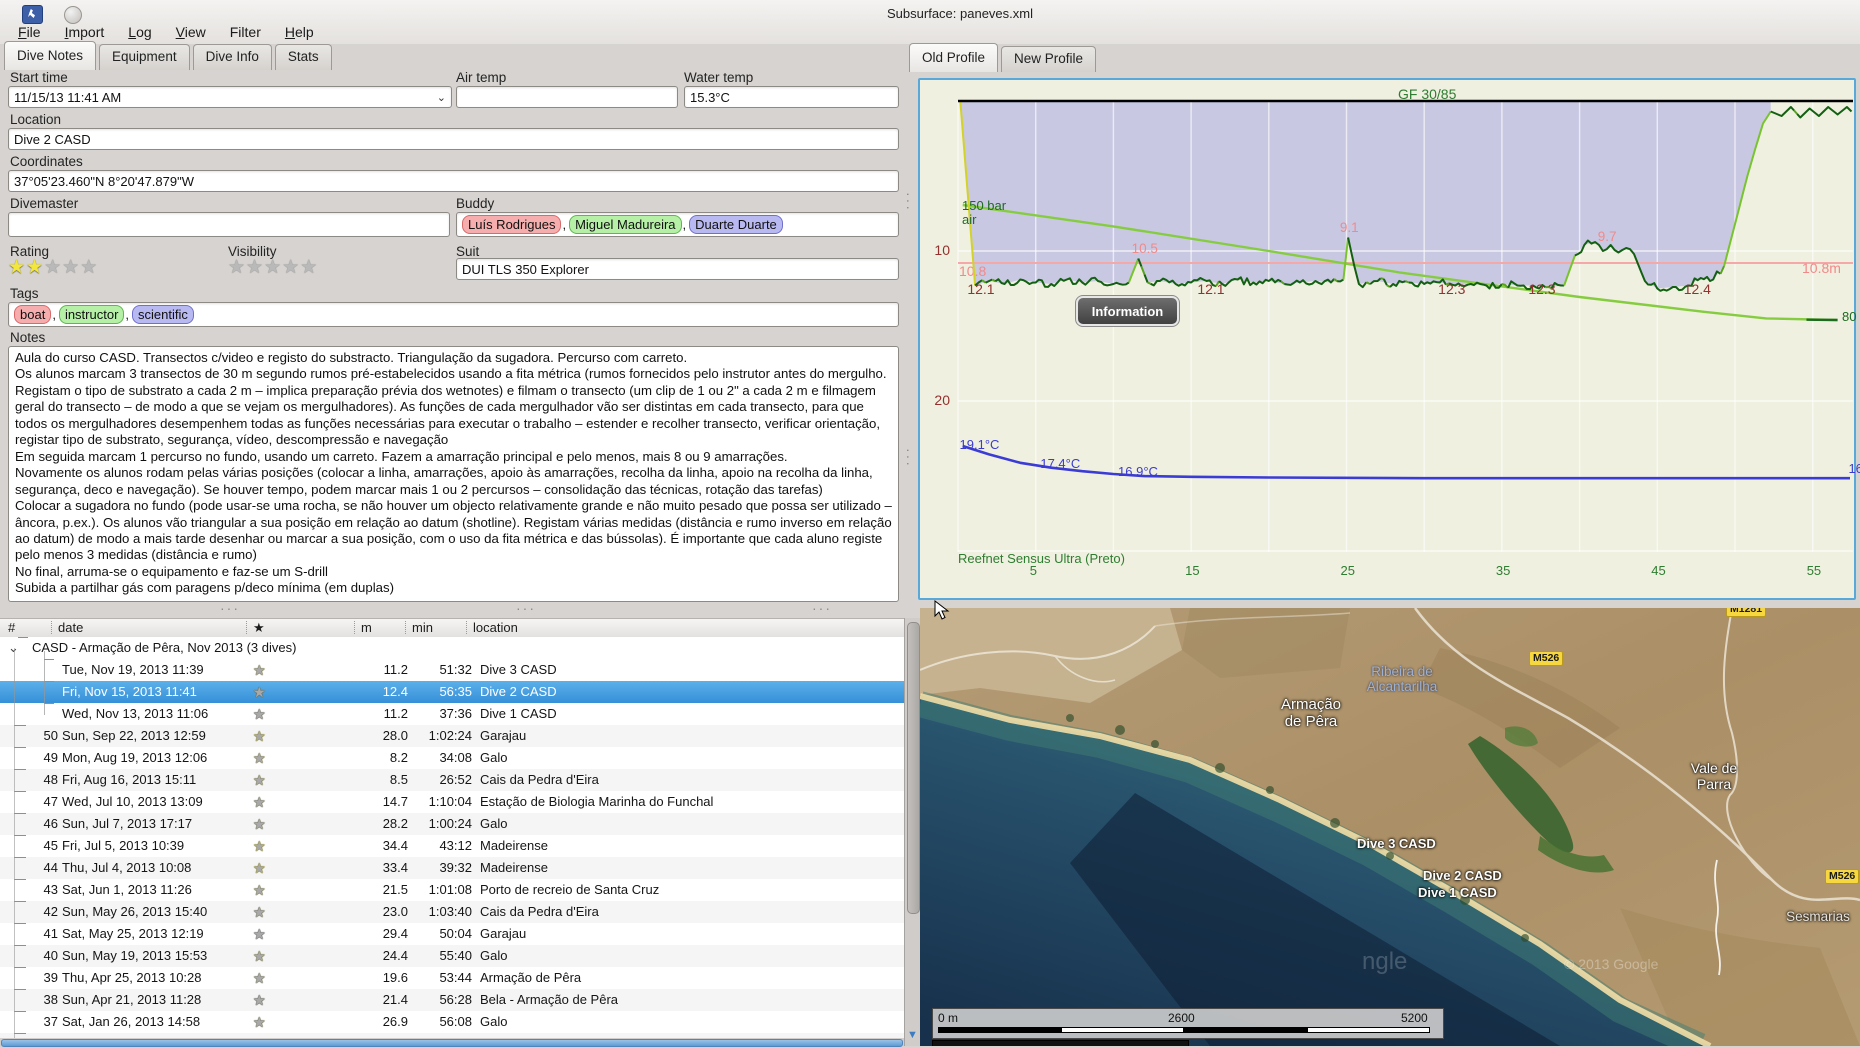  What do you see at coordinates (1127, 311) in the screenshot?
I see `information-button: Information` at bounding box center [1127, 311].